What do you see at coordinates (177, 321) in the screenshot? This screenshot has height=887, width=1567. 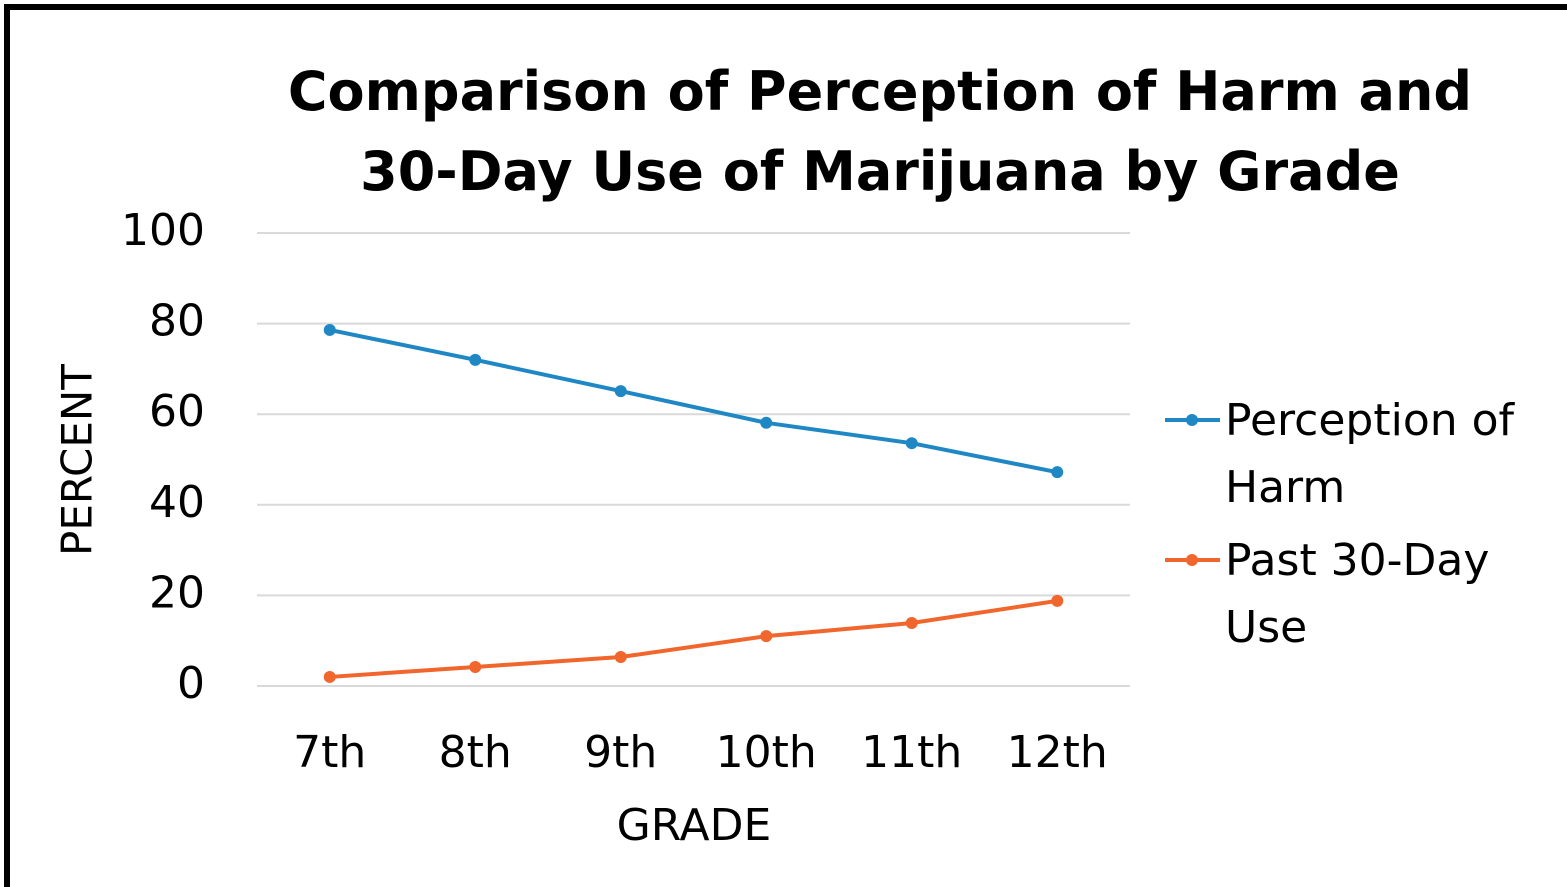 I see `y-tick-label: 80` at bounding box center [177, 321].